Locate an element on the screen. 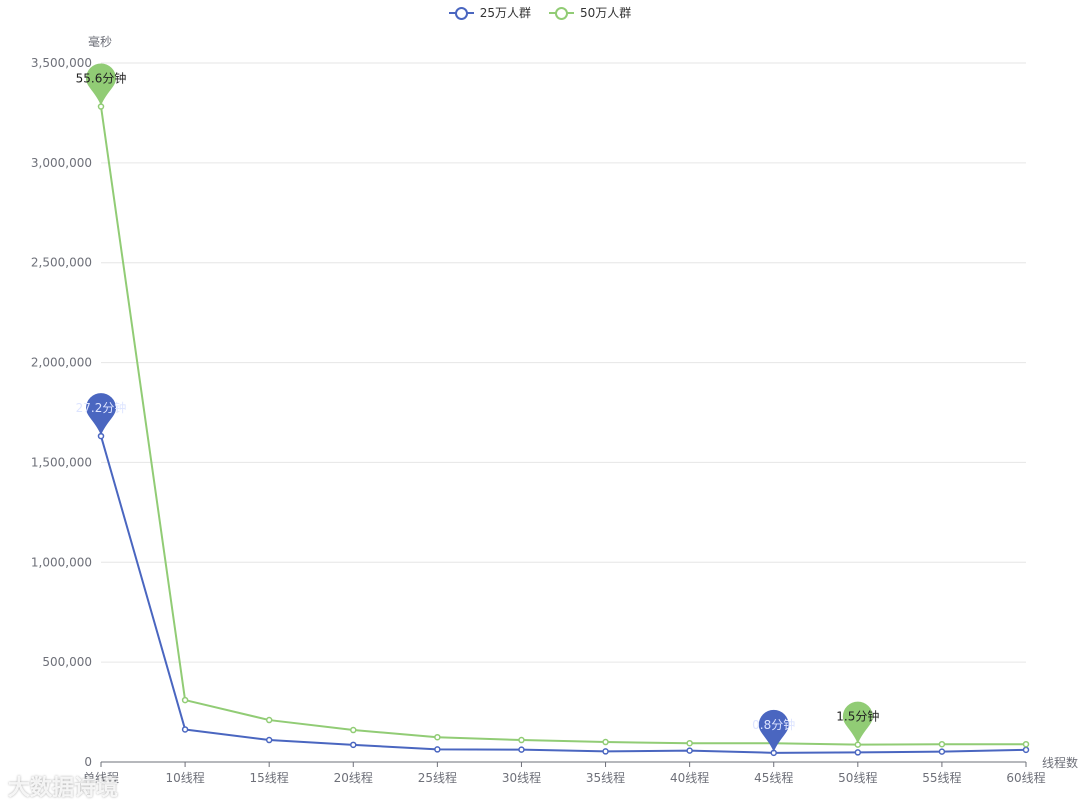 This screenshot has height=808, width=1080. pin-label: 27.2分钟 is located at coordinates (101, 407).